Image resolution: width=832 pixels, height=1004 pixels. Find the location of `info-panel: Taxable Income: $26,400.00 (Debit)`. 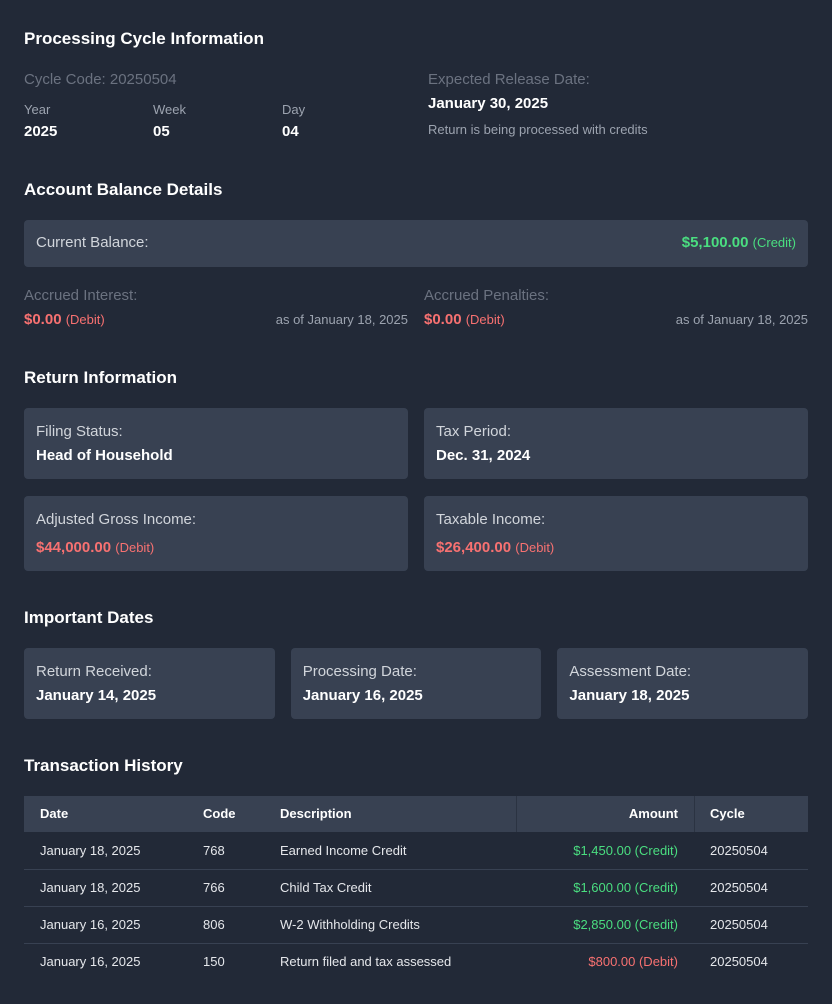

info-panel: Taxable Income: $26,400.00 (Debit) is located at coordinates (616, 533).